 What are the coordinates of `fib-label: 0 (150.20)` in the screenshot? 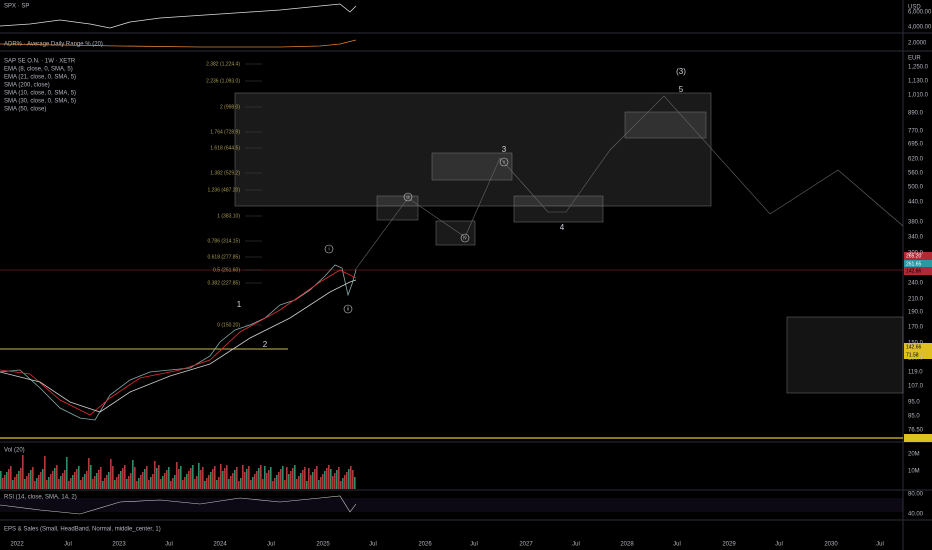 It's located at (228, 325).